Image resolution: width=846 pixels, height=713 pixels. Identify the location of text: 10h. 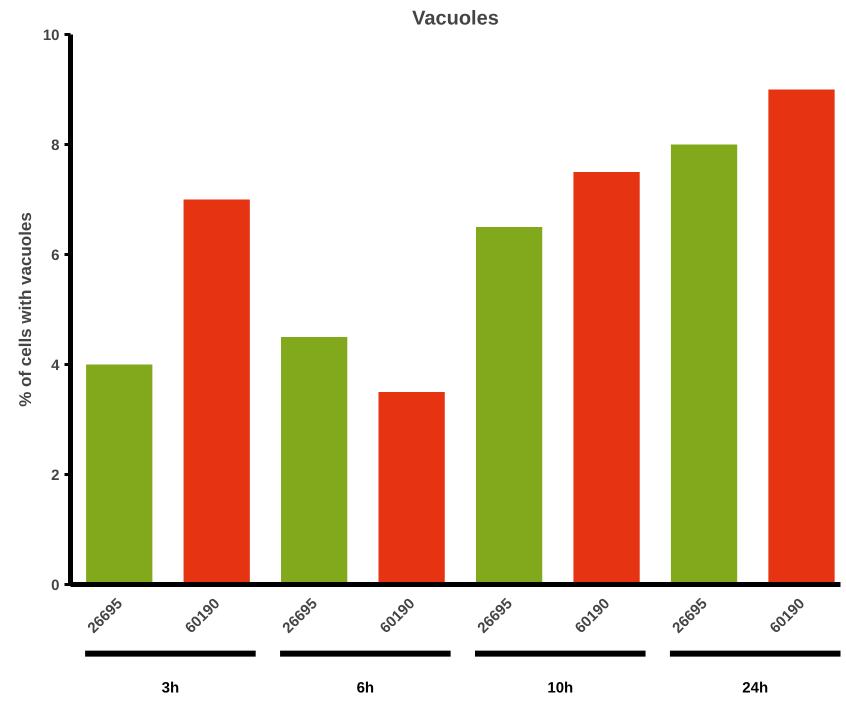
(560, 687).